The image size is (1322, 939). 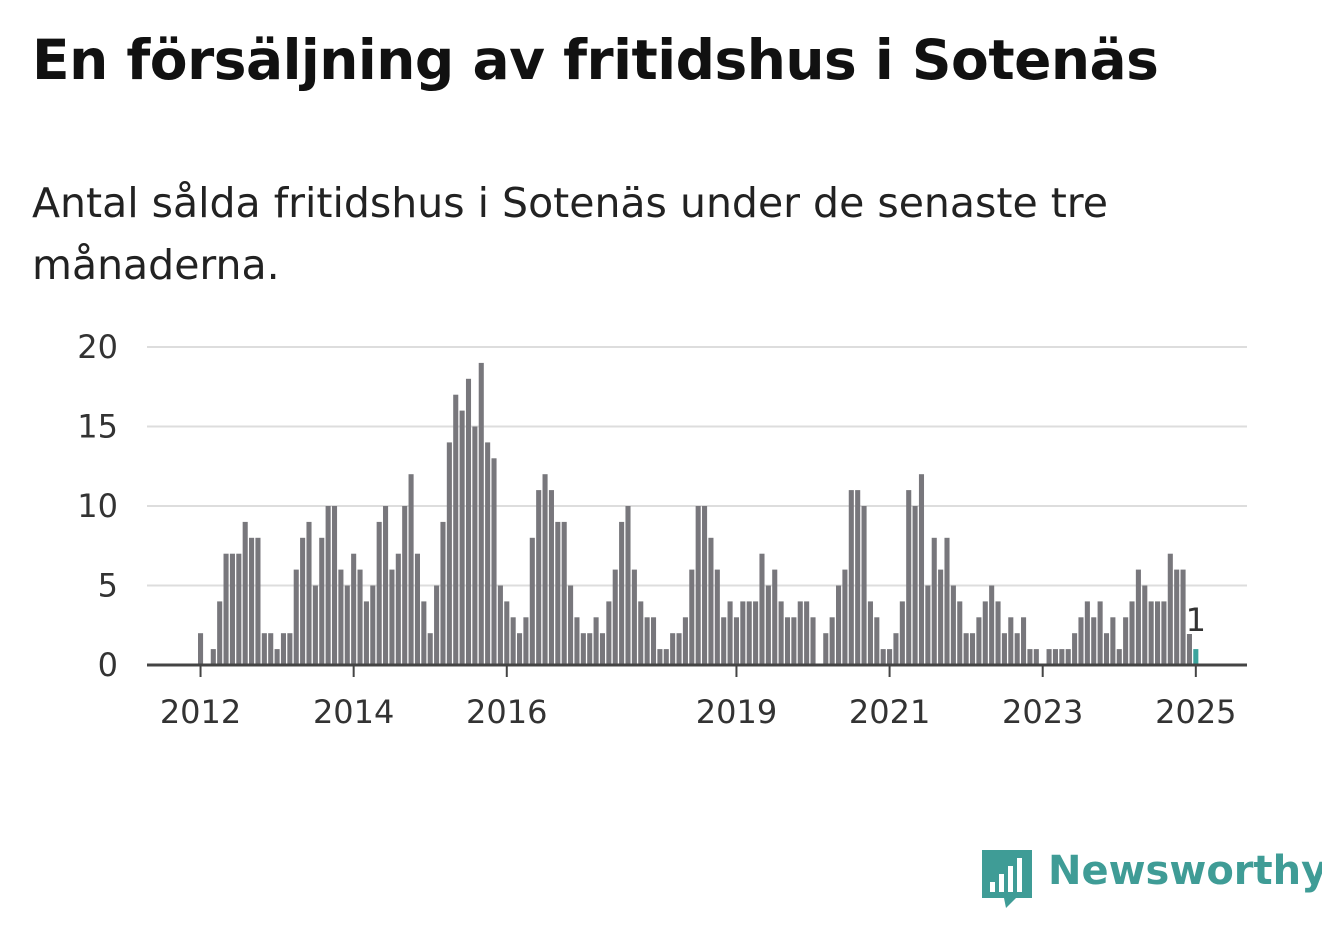 What do you see at coordinates (1195, 712) in the screenshot?
I see `x-tick-label: 2025` at bounding box center [1195, 712].